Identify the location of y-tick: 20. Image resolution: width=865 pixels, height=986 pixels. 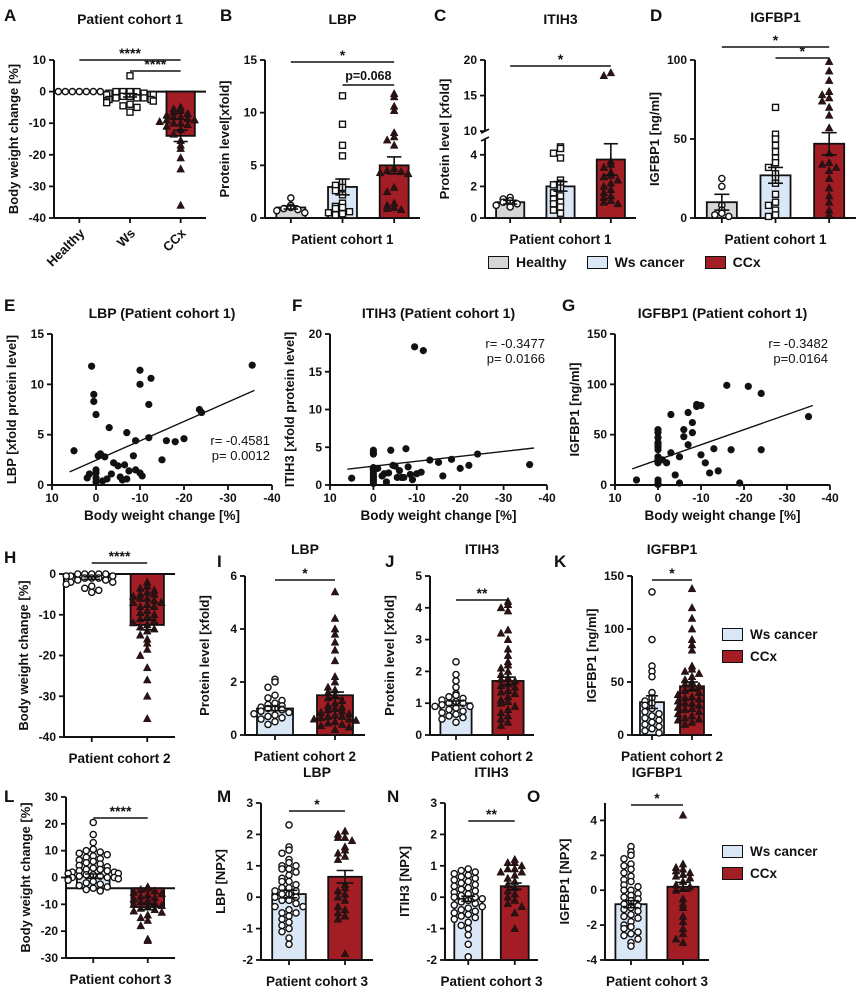
(316, 334).